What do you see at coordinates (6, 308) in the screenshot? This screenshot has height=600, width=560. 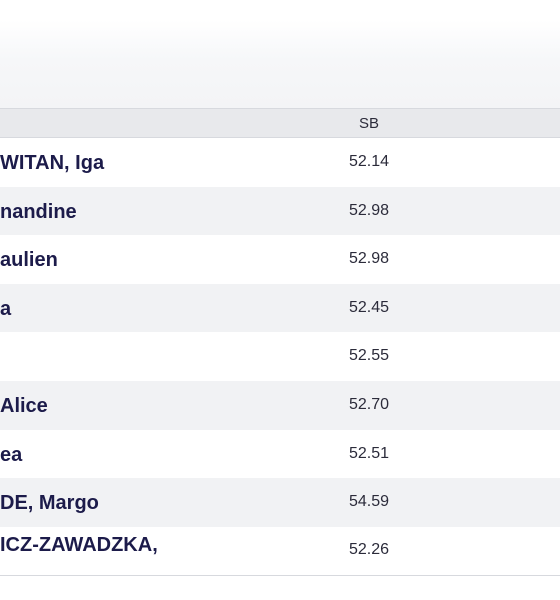 I see `athlete-name: a` at bounding box center [6, 308].